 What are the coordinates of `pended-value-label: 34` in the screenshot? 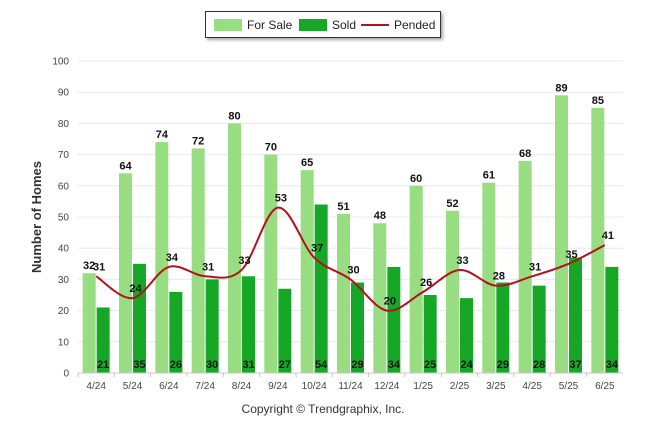 It's located at (172, 258).